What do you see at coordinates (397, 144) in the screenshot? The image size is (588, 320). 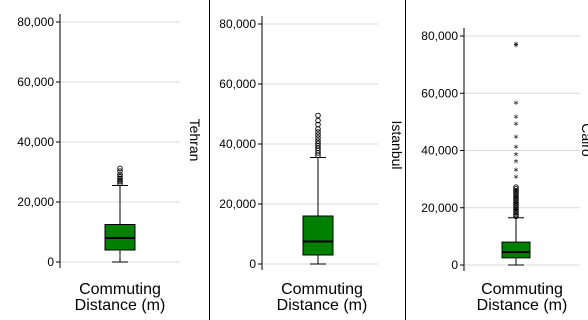 I see `city-label: Istanbul` at bounding box center [397, 144].